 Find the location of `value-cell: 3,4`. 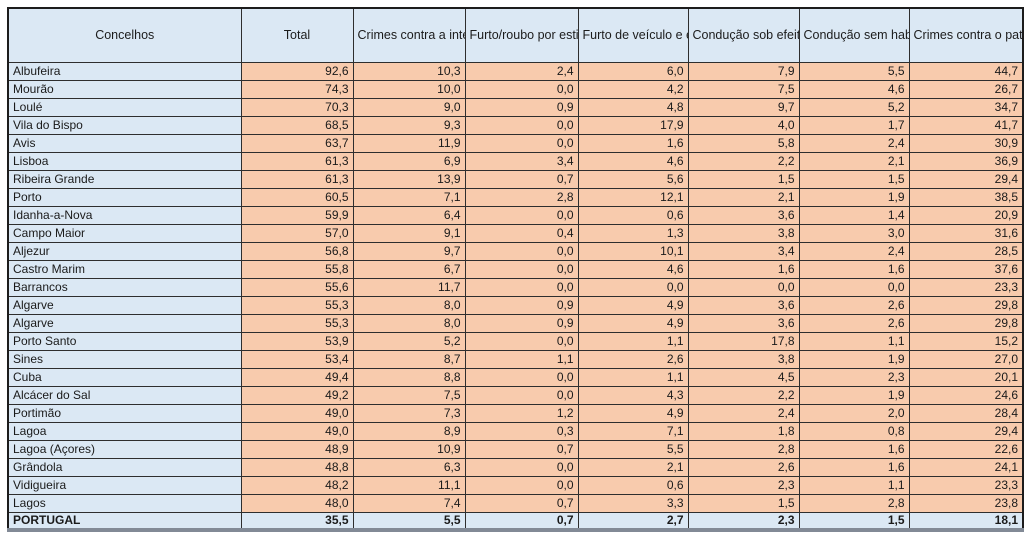

value-cell: 3,4 is located at coordinates (521, 161).